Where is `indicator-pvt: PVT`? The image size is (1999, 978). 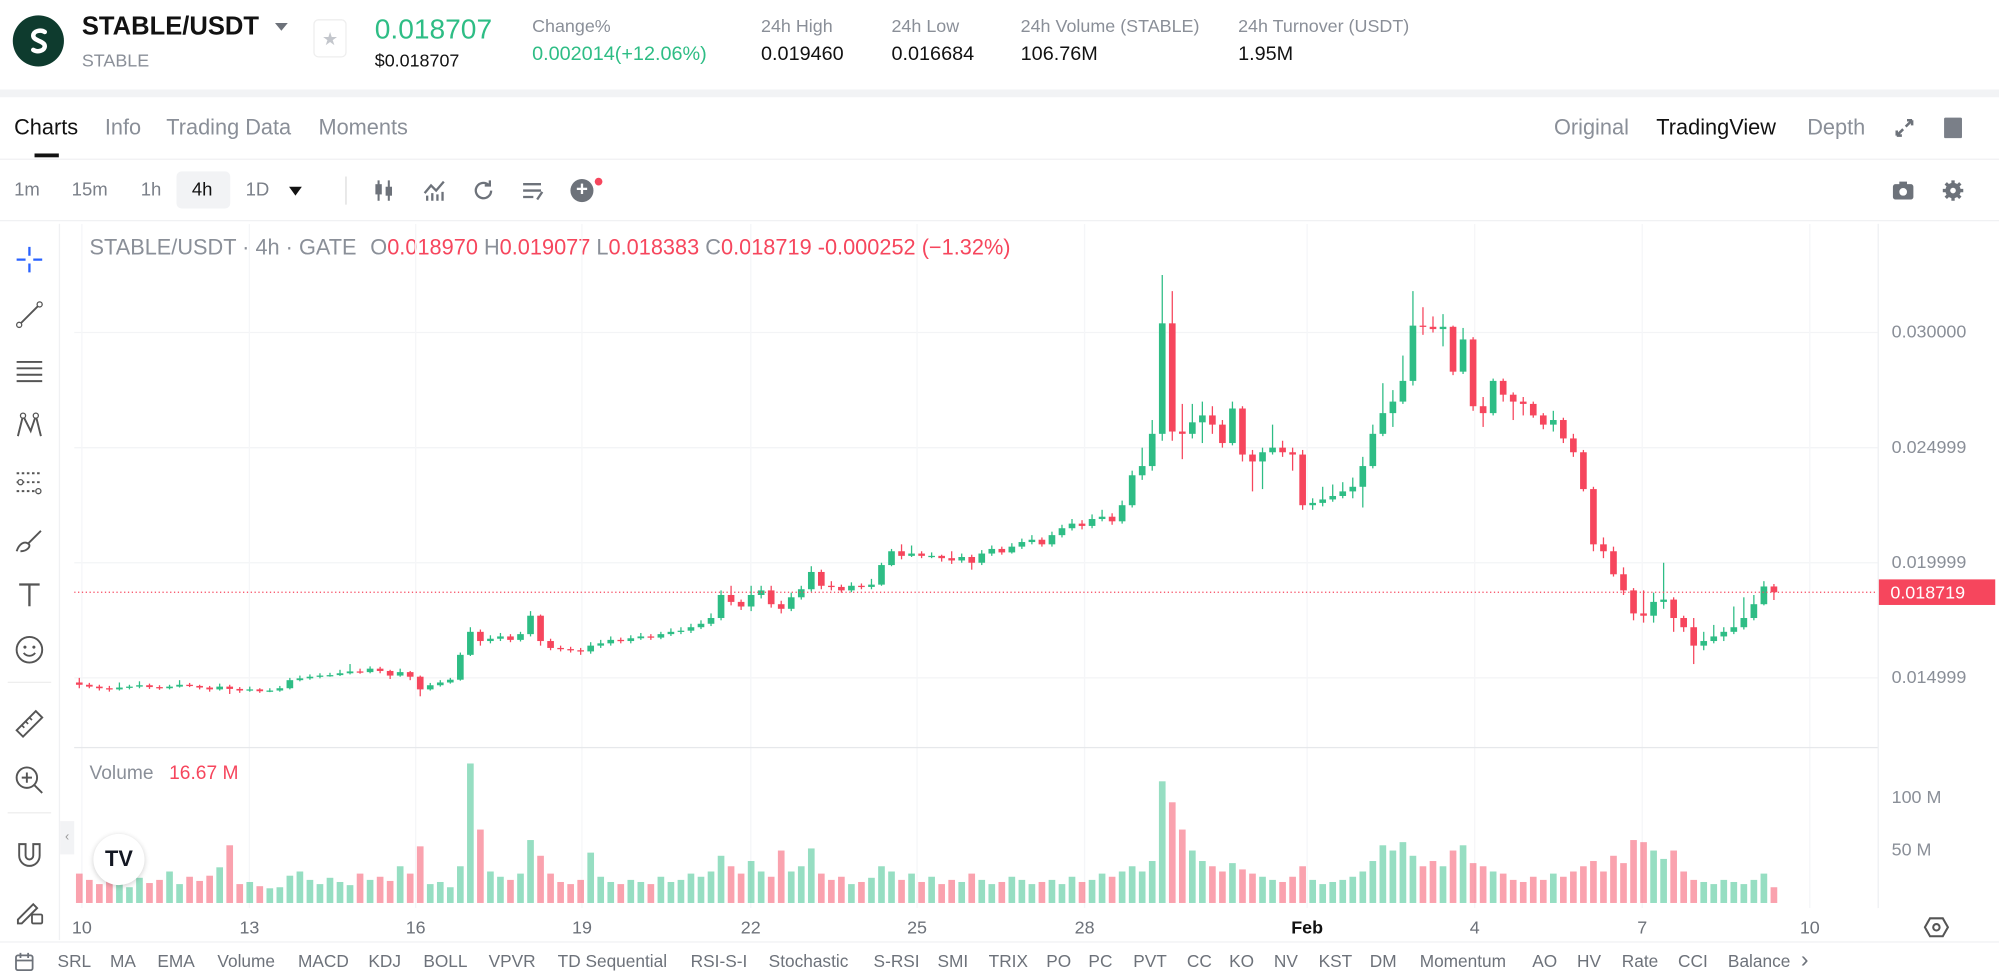 indicator-pvt: PVT is located at coordinates (1150, 961).